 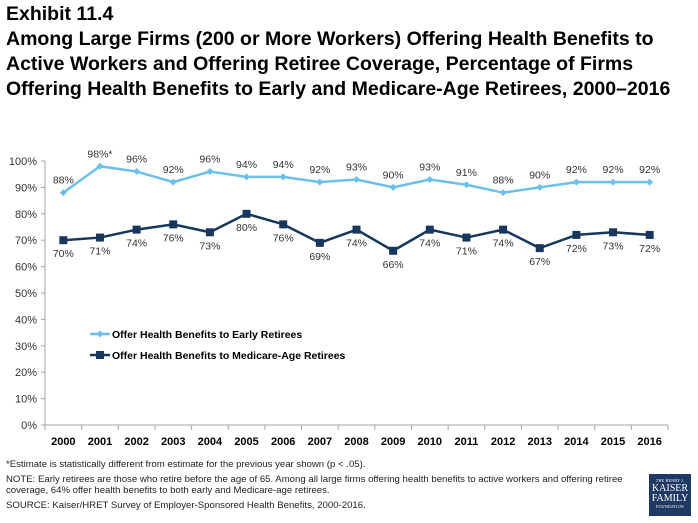 What do you see at coordinates (393, 442) in the screenshot?
I see `x-tick-label: 2009` at bounding box center [393, 442].